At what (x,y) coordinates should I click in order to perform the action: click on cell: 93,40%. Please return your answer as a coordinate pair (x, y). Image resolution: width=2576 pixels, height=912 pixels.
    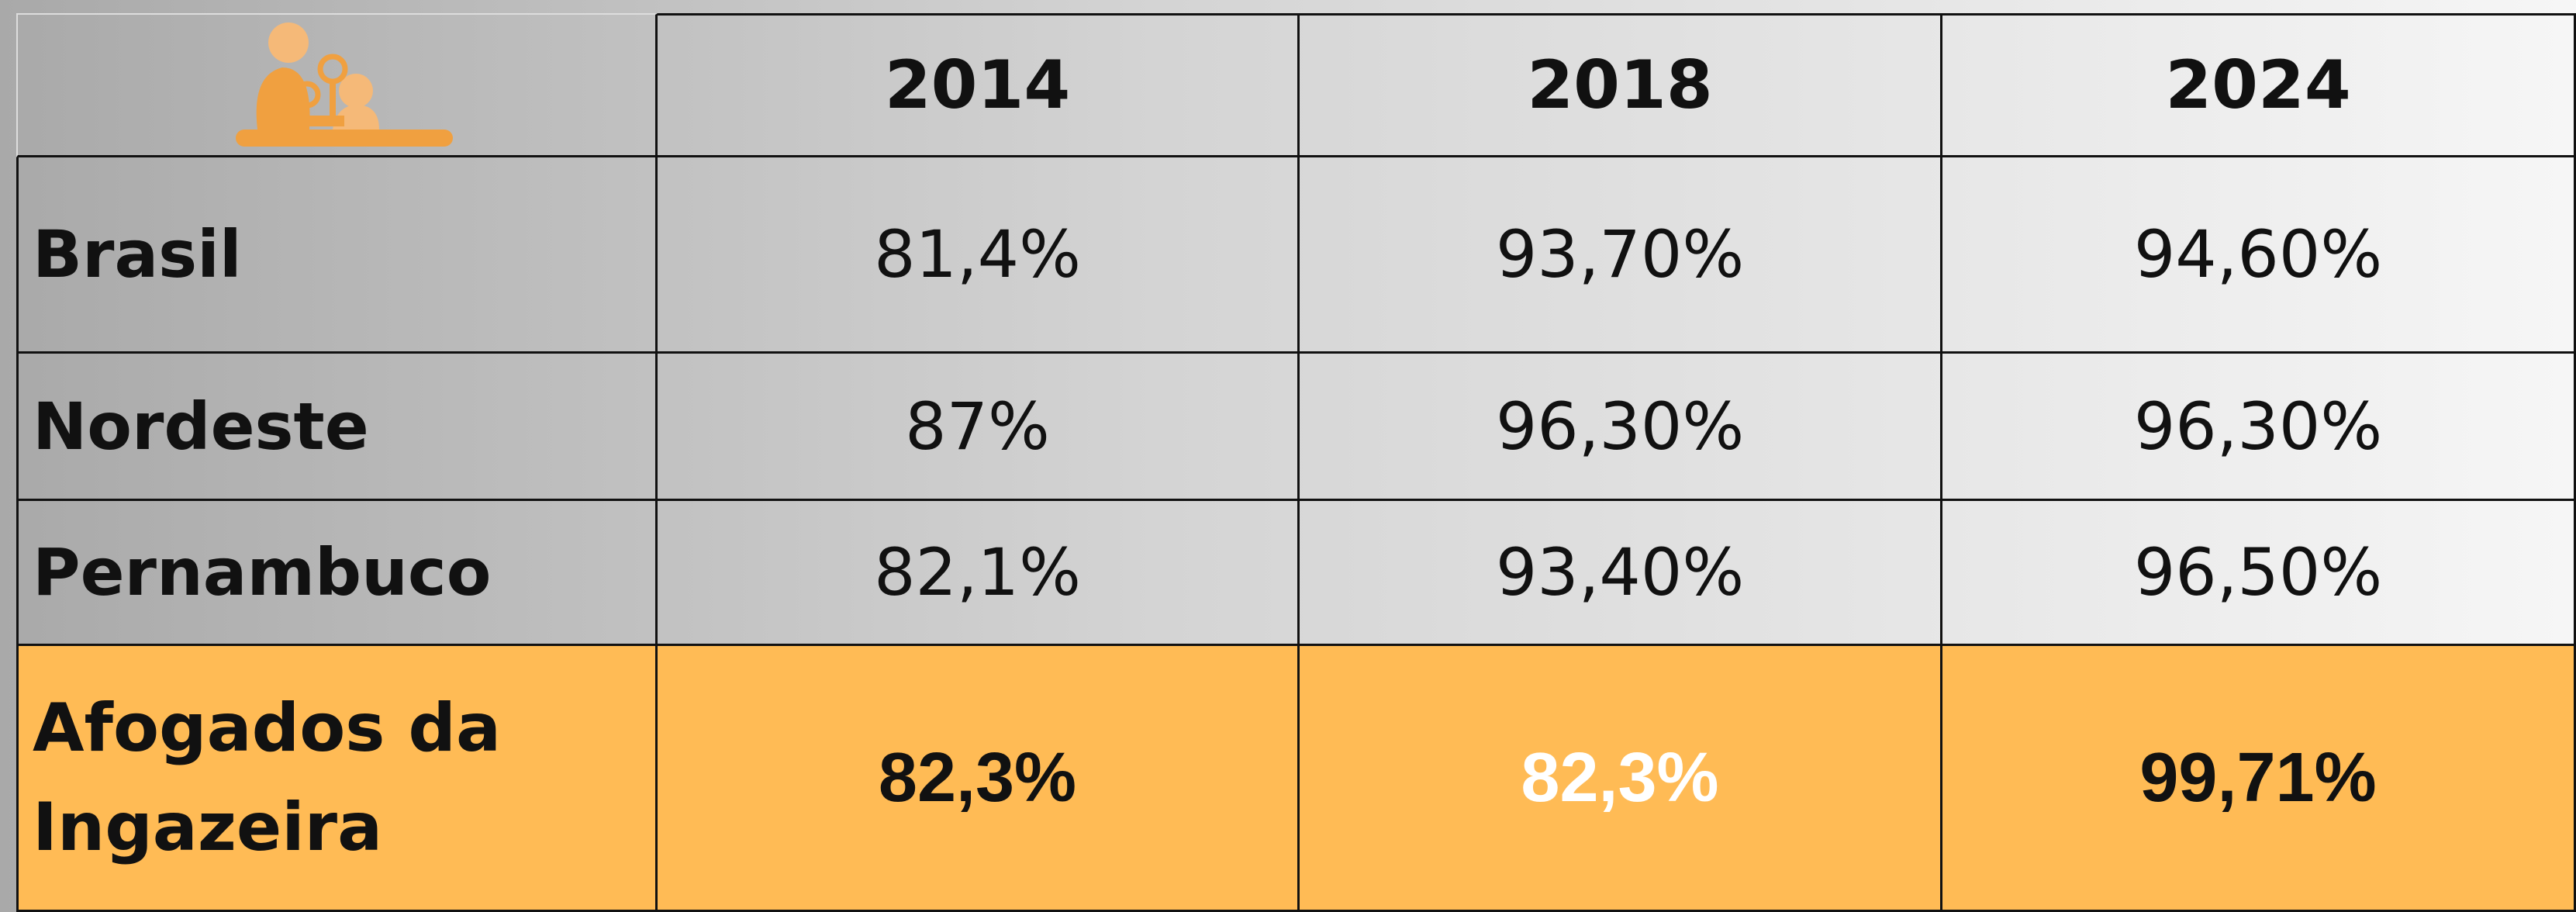
    Looking at the image, I should click on (1621, 573).